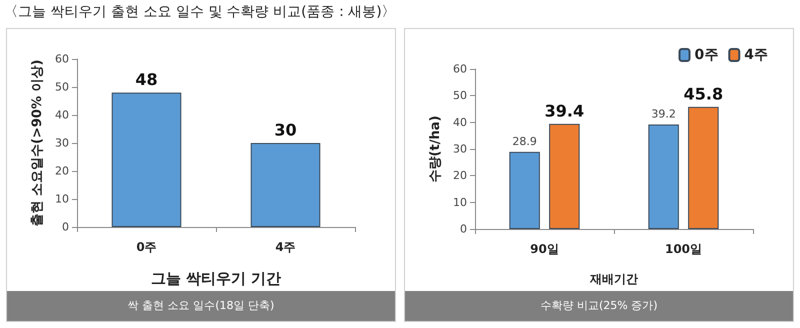 The image size is (800, 328). I want to click on chart-title: 〈그늘 싹티우기 출현 소요 일수 및 수확량 비교(품종 : 새봉)〉, so click(200, 12).